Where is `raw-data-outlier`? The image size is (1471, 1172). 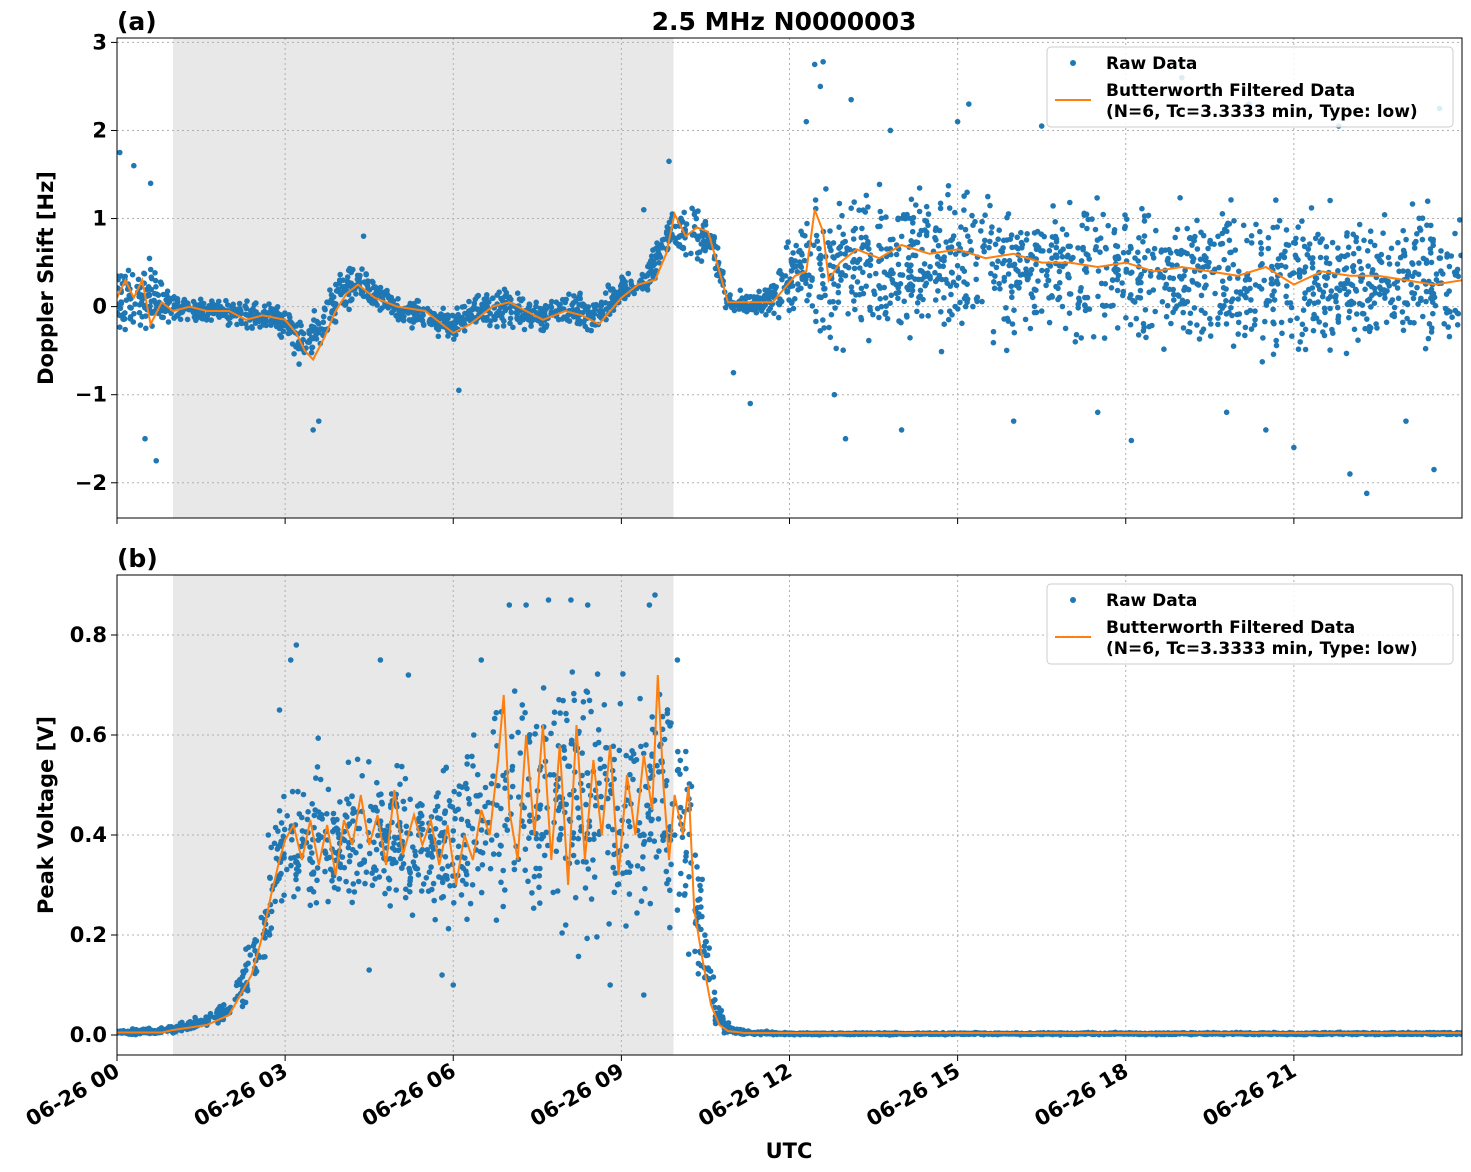 raw-data-outlier is located at coordinates (643, 209).